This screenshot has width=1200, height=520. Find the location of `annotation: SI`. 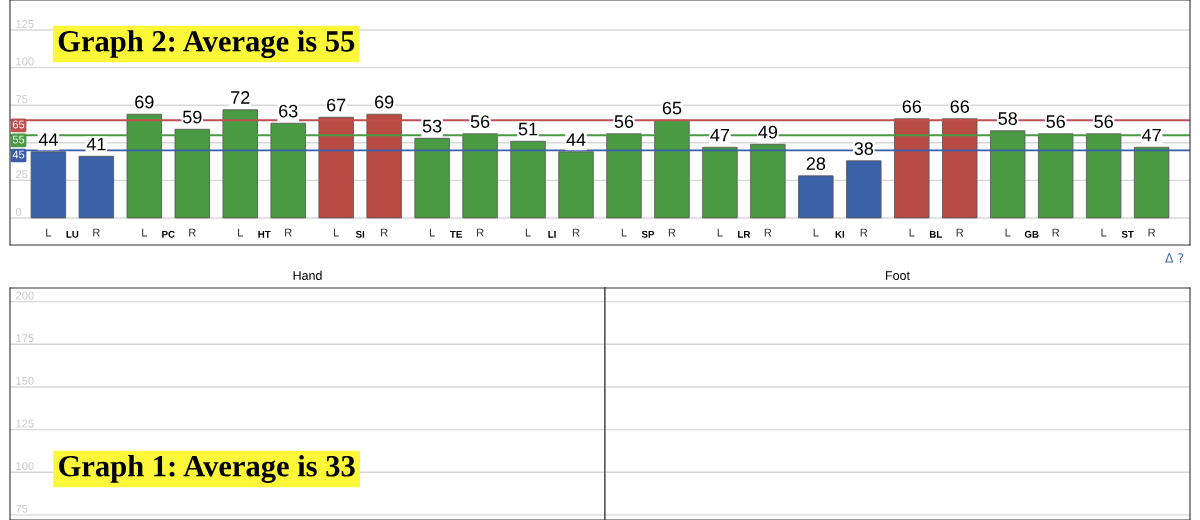

annotation: SI is located at coordinates (360, 234).